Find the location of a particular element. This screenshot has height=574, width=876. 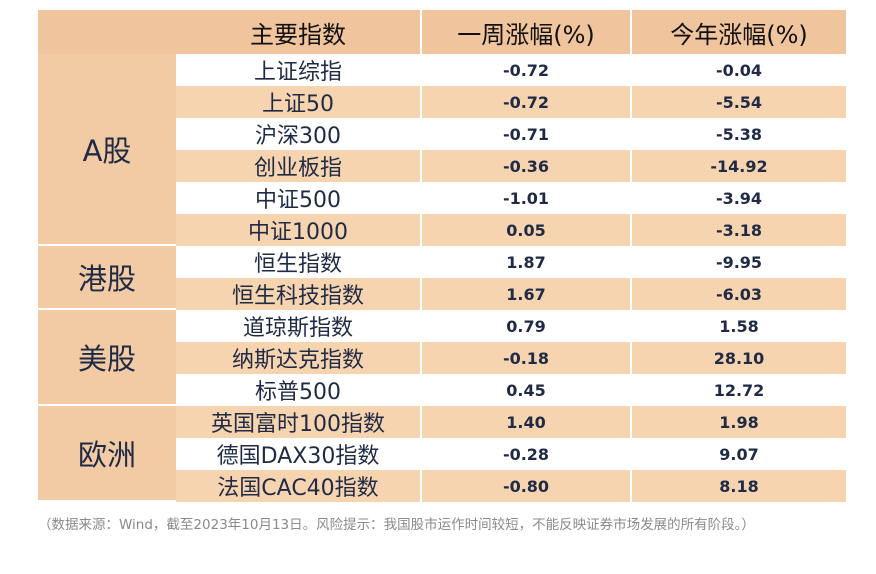

ytd-change-value: 9.07 is located at coordinates (738, 454).